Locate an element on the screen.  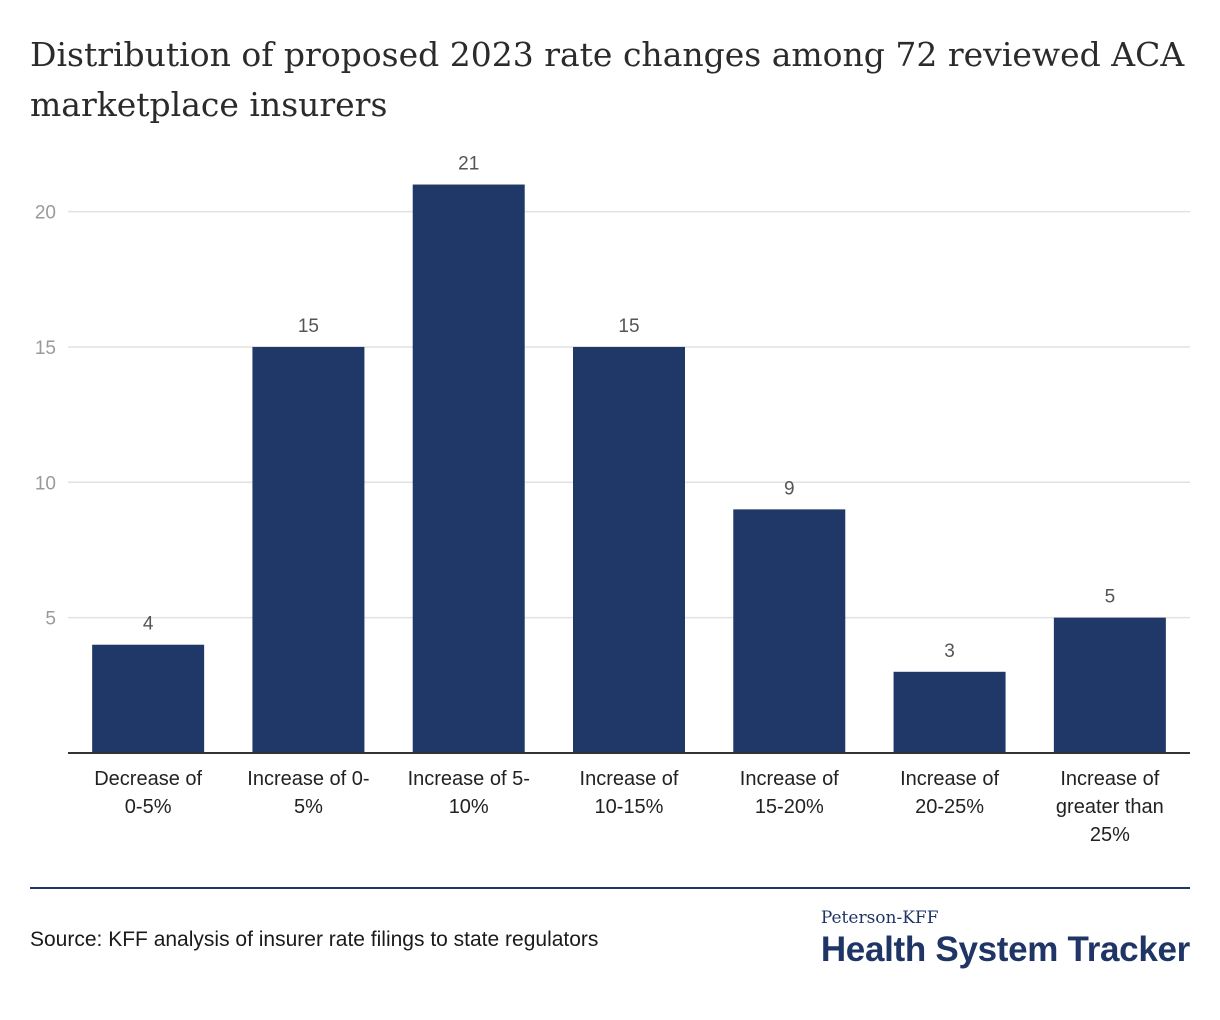
x-tick-label: Increase of 0-5% is located at coordinates (308, 793).